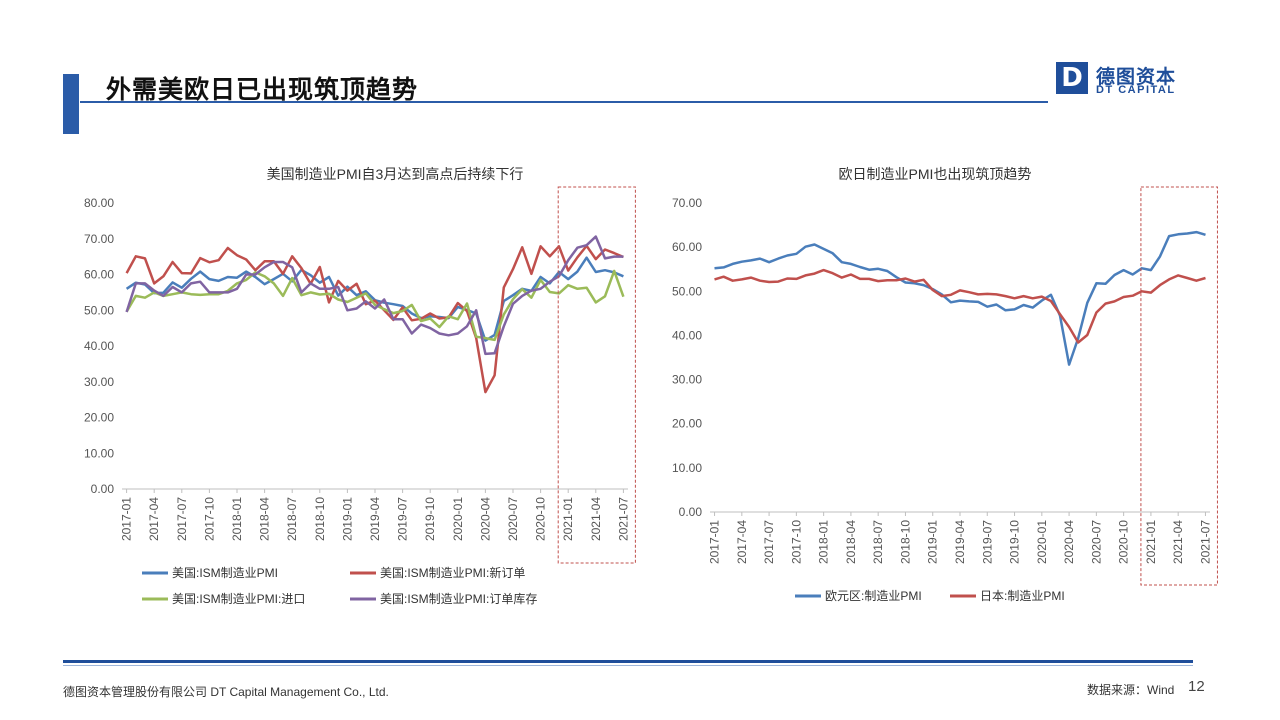 Image resolution: width=1280 pixels, height=720 pixels. What do you see at coordinates (225, 573) in the screenshot?
I see `legend-label: 美国:ISM制造业PMI` at bounding box center [225, 573].